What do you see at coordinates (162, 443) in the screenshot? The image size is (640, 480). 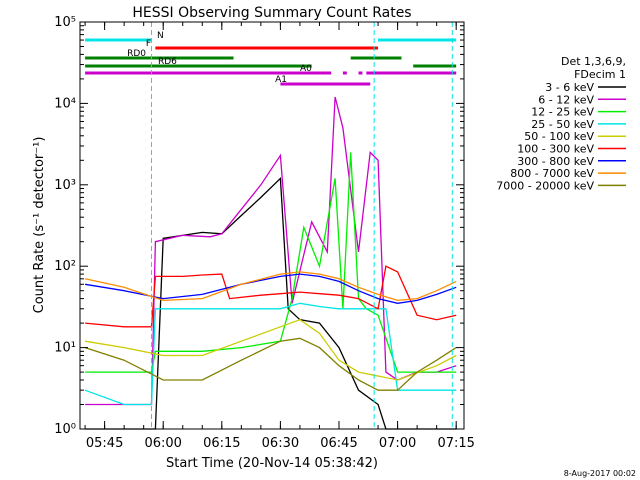 I see `x-tick-label: 06:00` at bounding box center [162, 443].